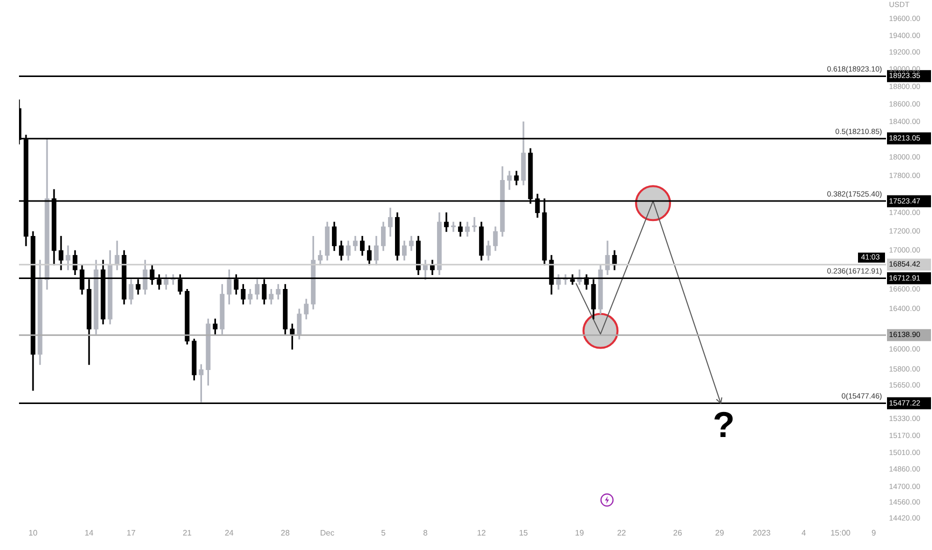  I want to click on x-tick-label: 28, so click(285, 533).